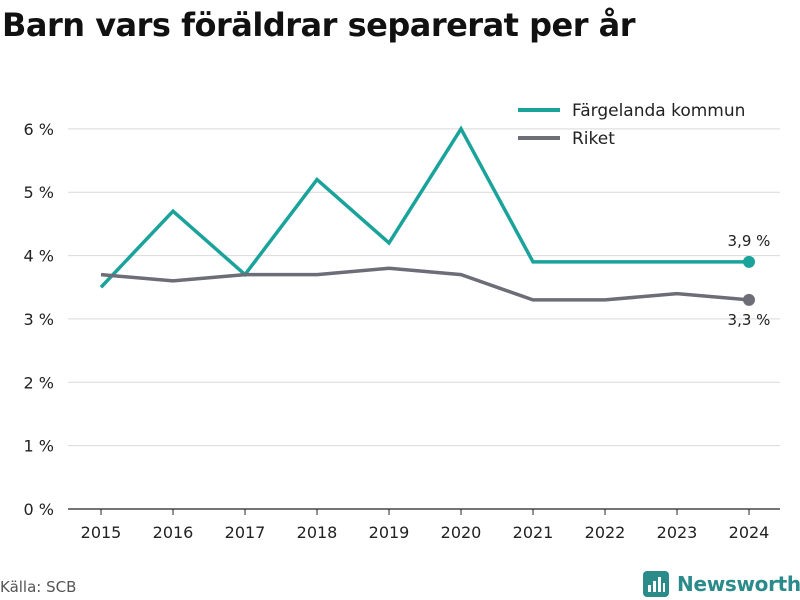 Image resolution: width=800 pixels, height=600 pixels. What do you see at coordinates (101, 532) in the screenshot?
I see `x-tick-label: 2015` at bounding box center [101, 532].